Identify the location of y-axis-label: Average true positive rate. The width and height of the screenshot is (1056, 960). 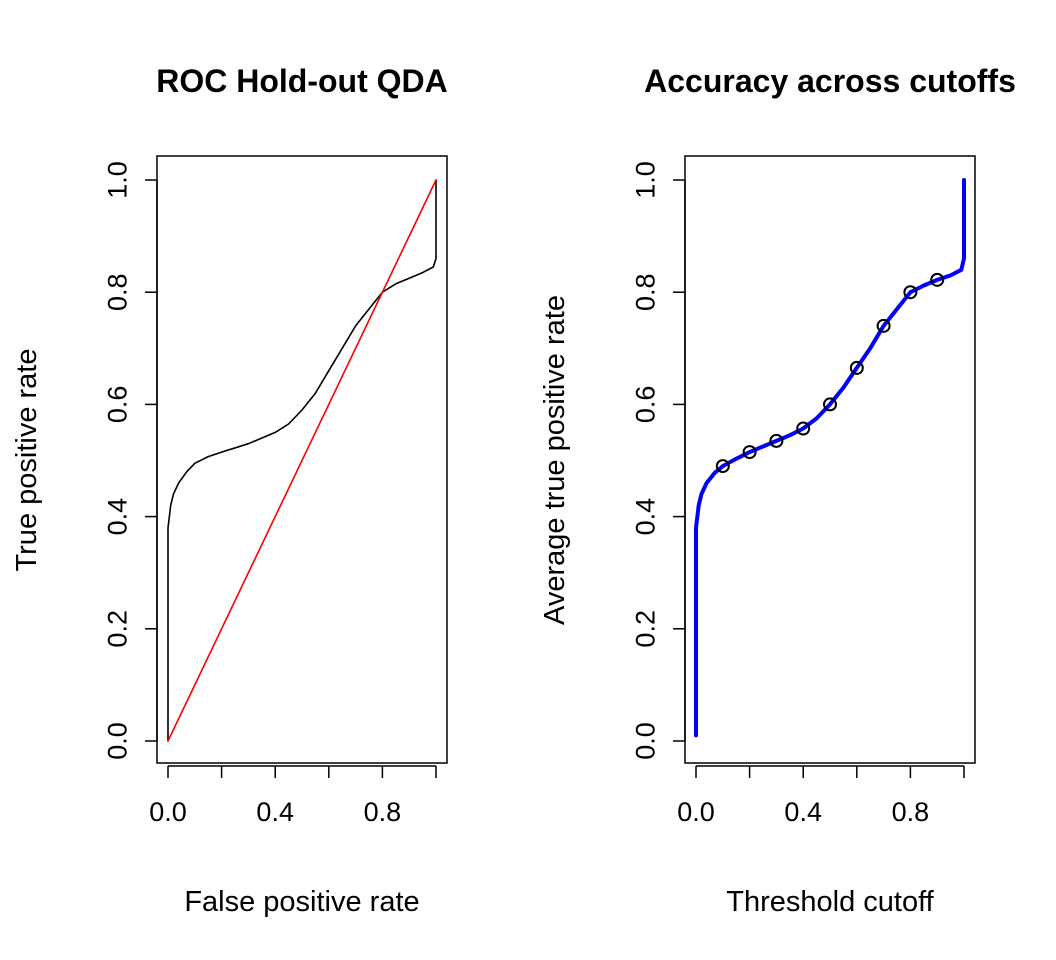
(555, 460).